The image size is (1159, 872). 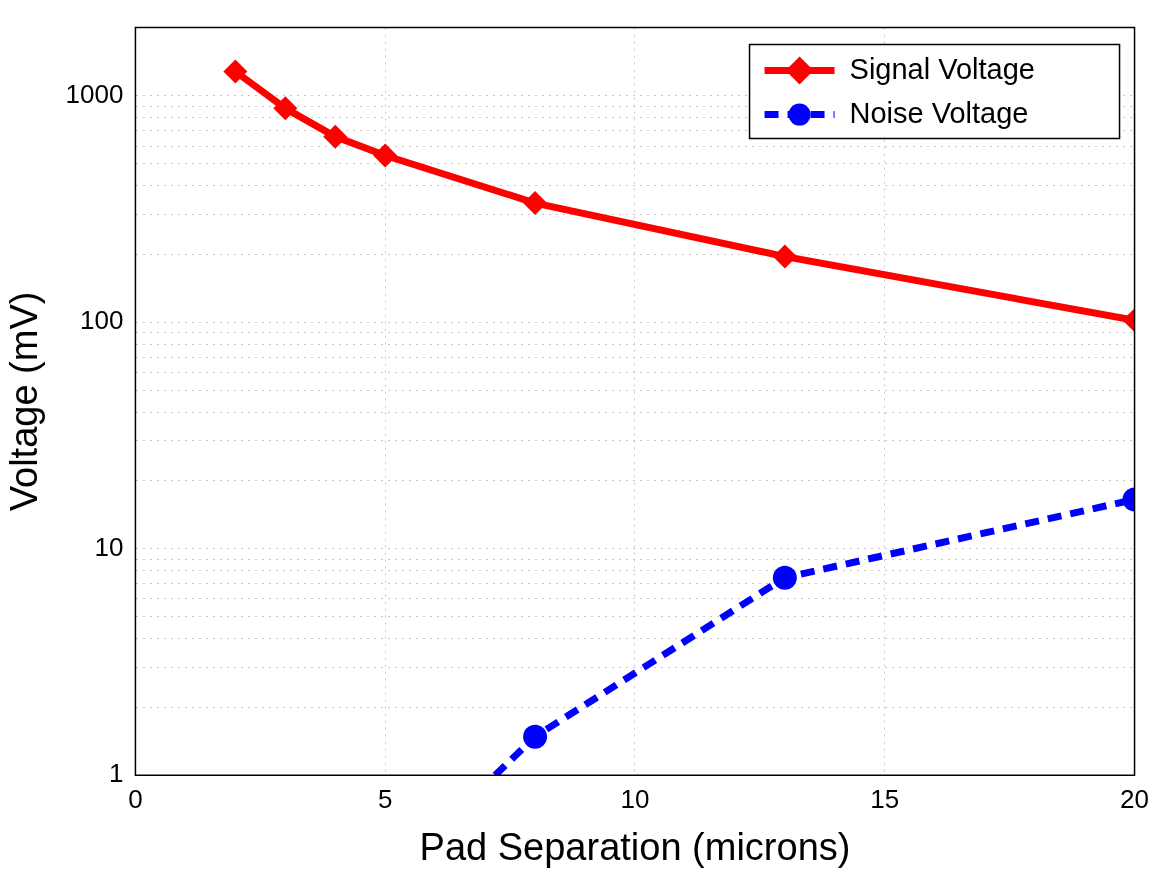 What do you see at coordinates (135, 798) in the screenshot?
I see `x-tick-label: 0` at bounding box center [135, 798].